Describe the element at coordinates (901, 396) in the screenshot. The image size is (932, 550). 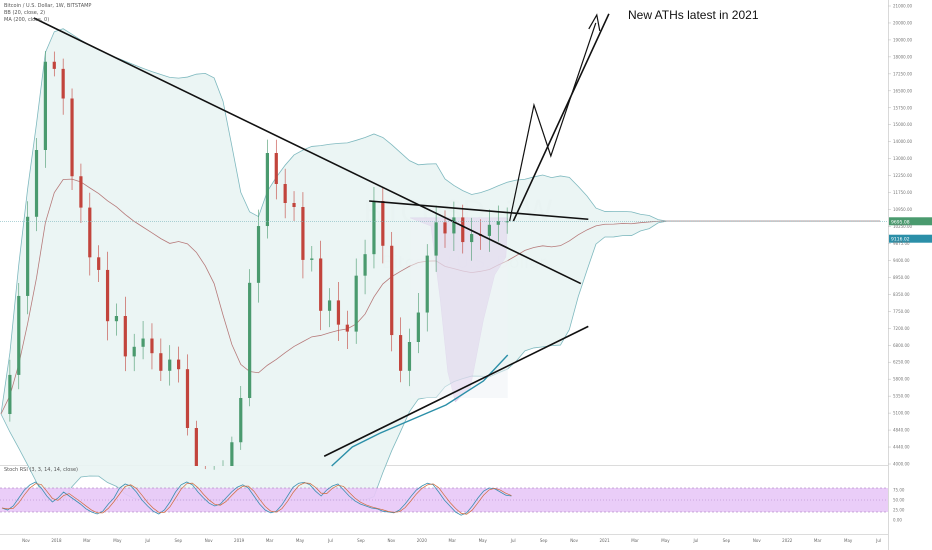
I see `y-tick-label: 5350.00` at that location.